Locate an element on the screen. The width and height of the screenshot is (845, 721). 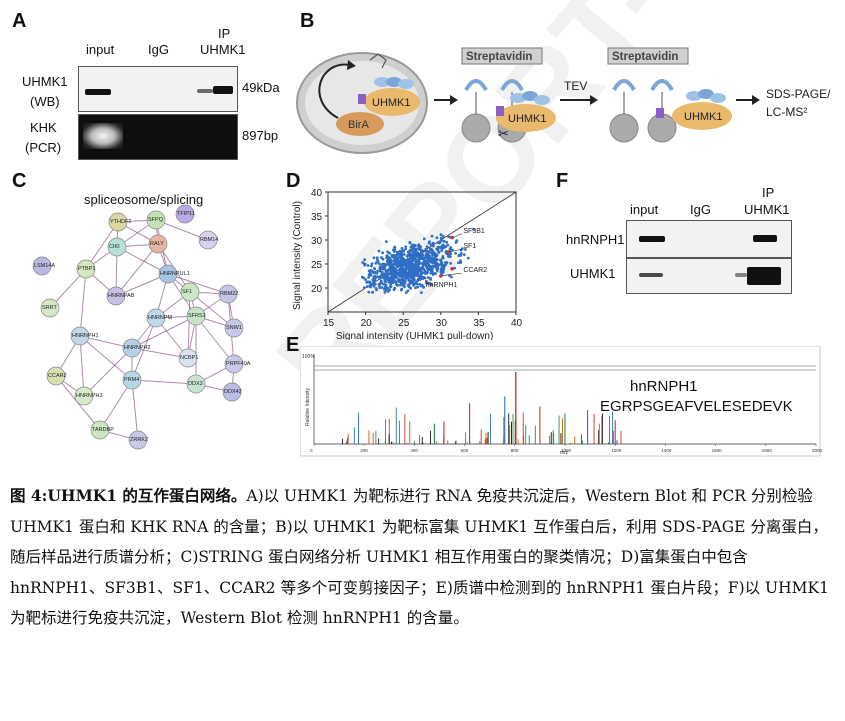
panel-a-col-input: input is located at coordinates (100, 49).